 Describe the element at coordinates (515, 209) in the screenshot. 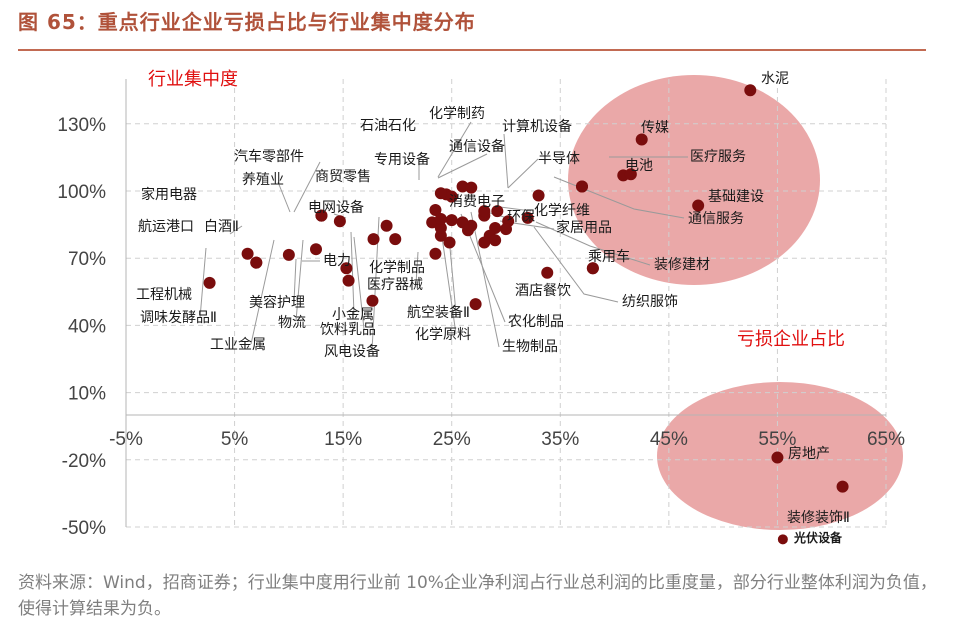

I see `leader-line-化学纤维` at that location.